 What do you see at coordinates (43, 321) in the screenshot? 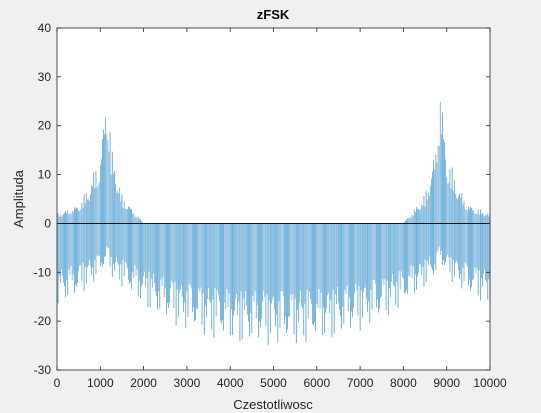
I see `y-tick-label: -20` at bounding box center [43, 321].